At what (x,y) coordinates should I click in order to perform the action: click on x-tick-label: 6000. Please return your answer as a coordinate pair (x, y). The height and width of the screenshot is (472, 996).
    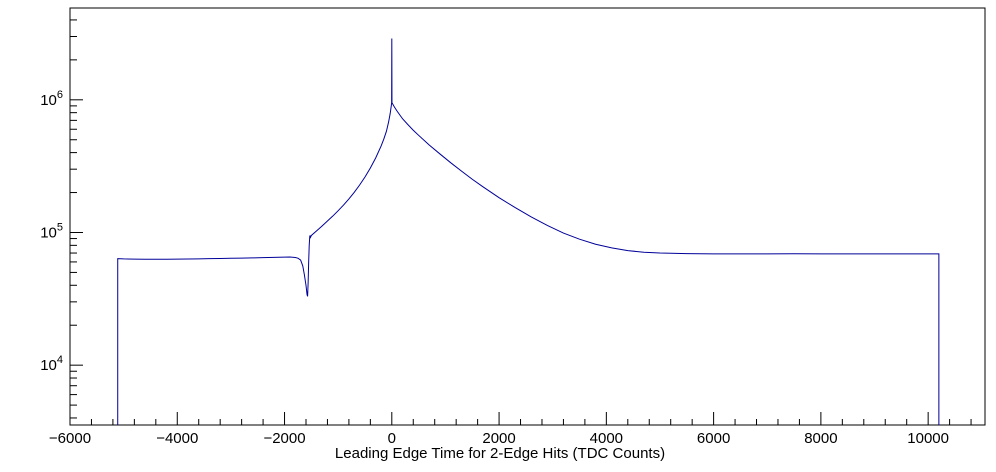
    Looking at the image, I should click on (713, 438).